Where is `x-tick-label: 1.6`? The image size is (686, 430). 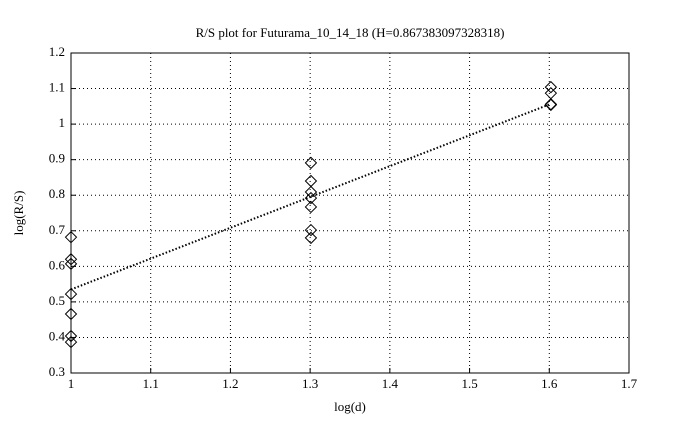 x-tick-label: 1.6 is located at coordinates (549, 383).